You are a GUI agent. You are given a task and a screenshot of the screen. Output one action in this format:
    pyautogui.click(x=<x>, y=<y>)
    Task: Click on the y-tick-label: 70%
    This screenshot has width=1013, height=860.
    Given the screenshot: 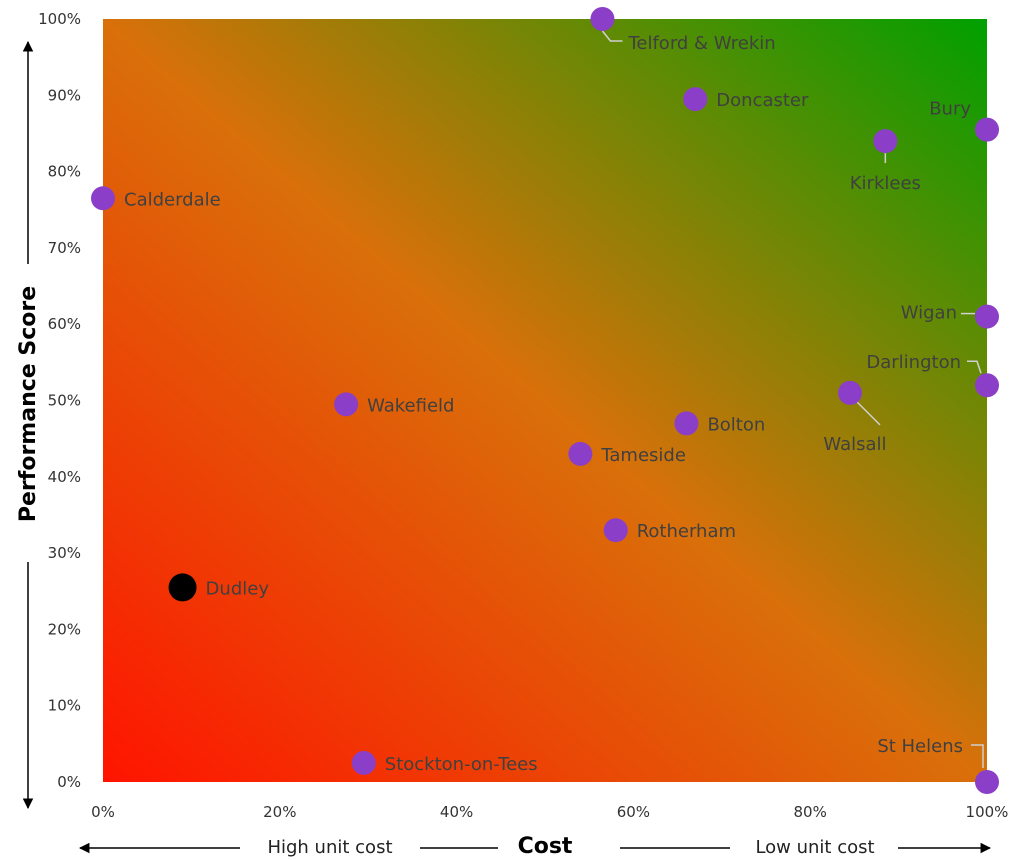 What is the action you would take?
    pyautogui.click(x=64, y=248)
    